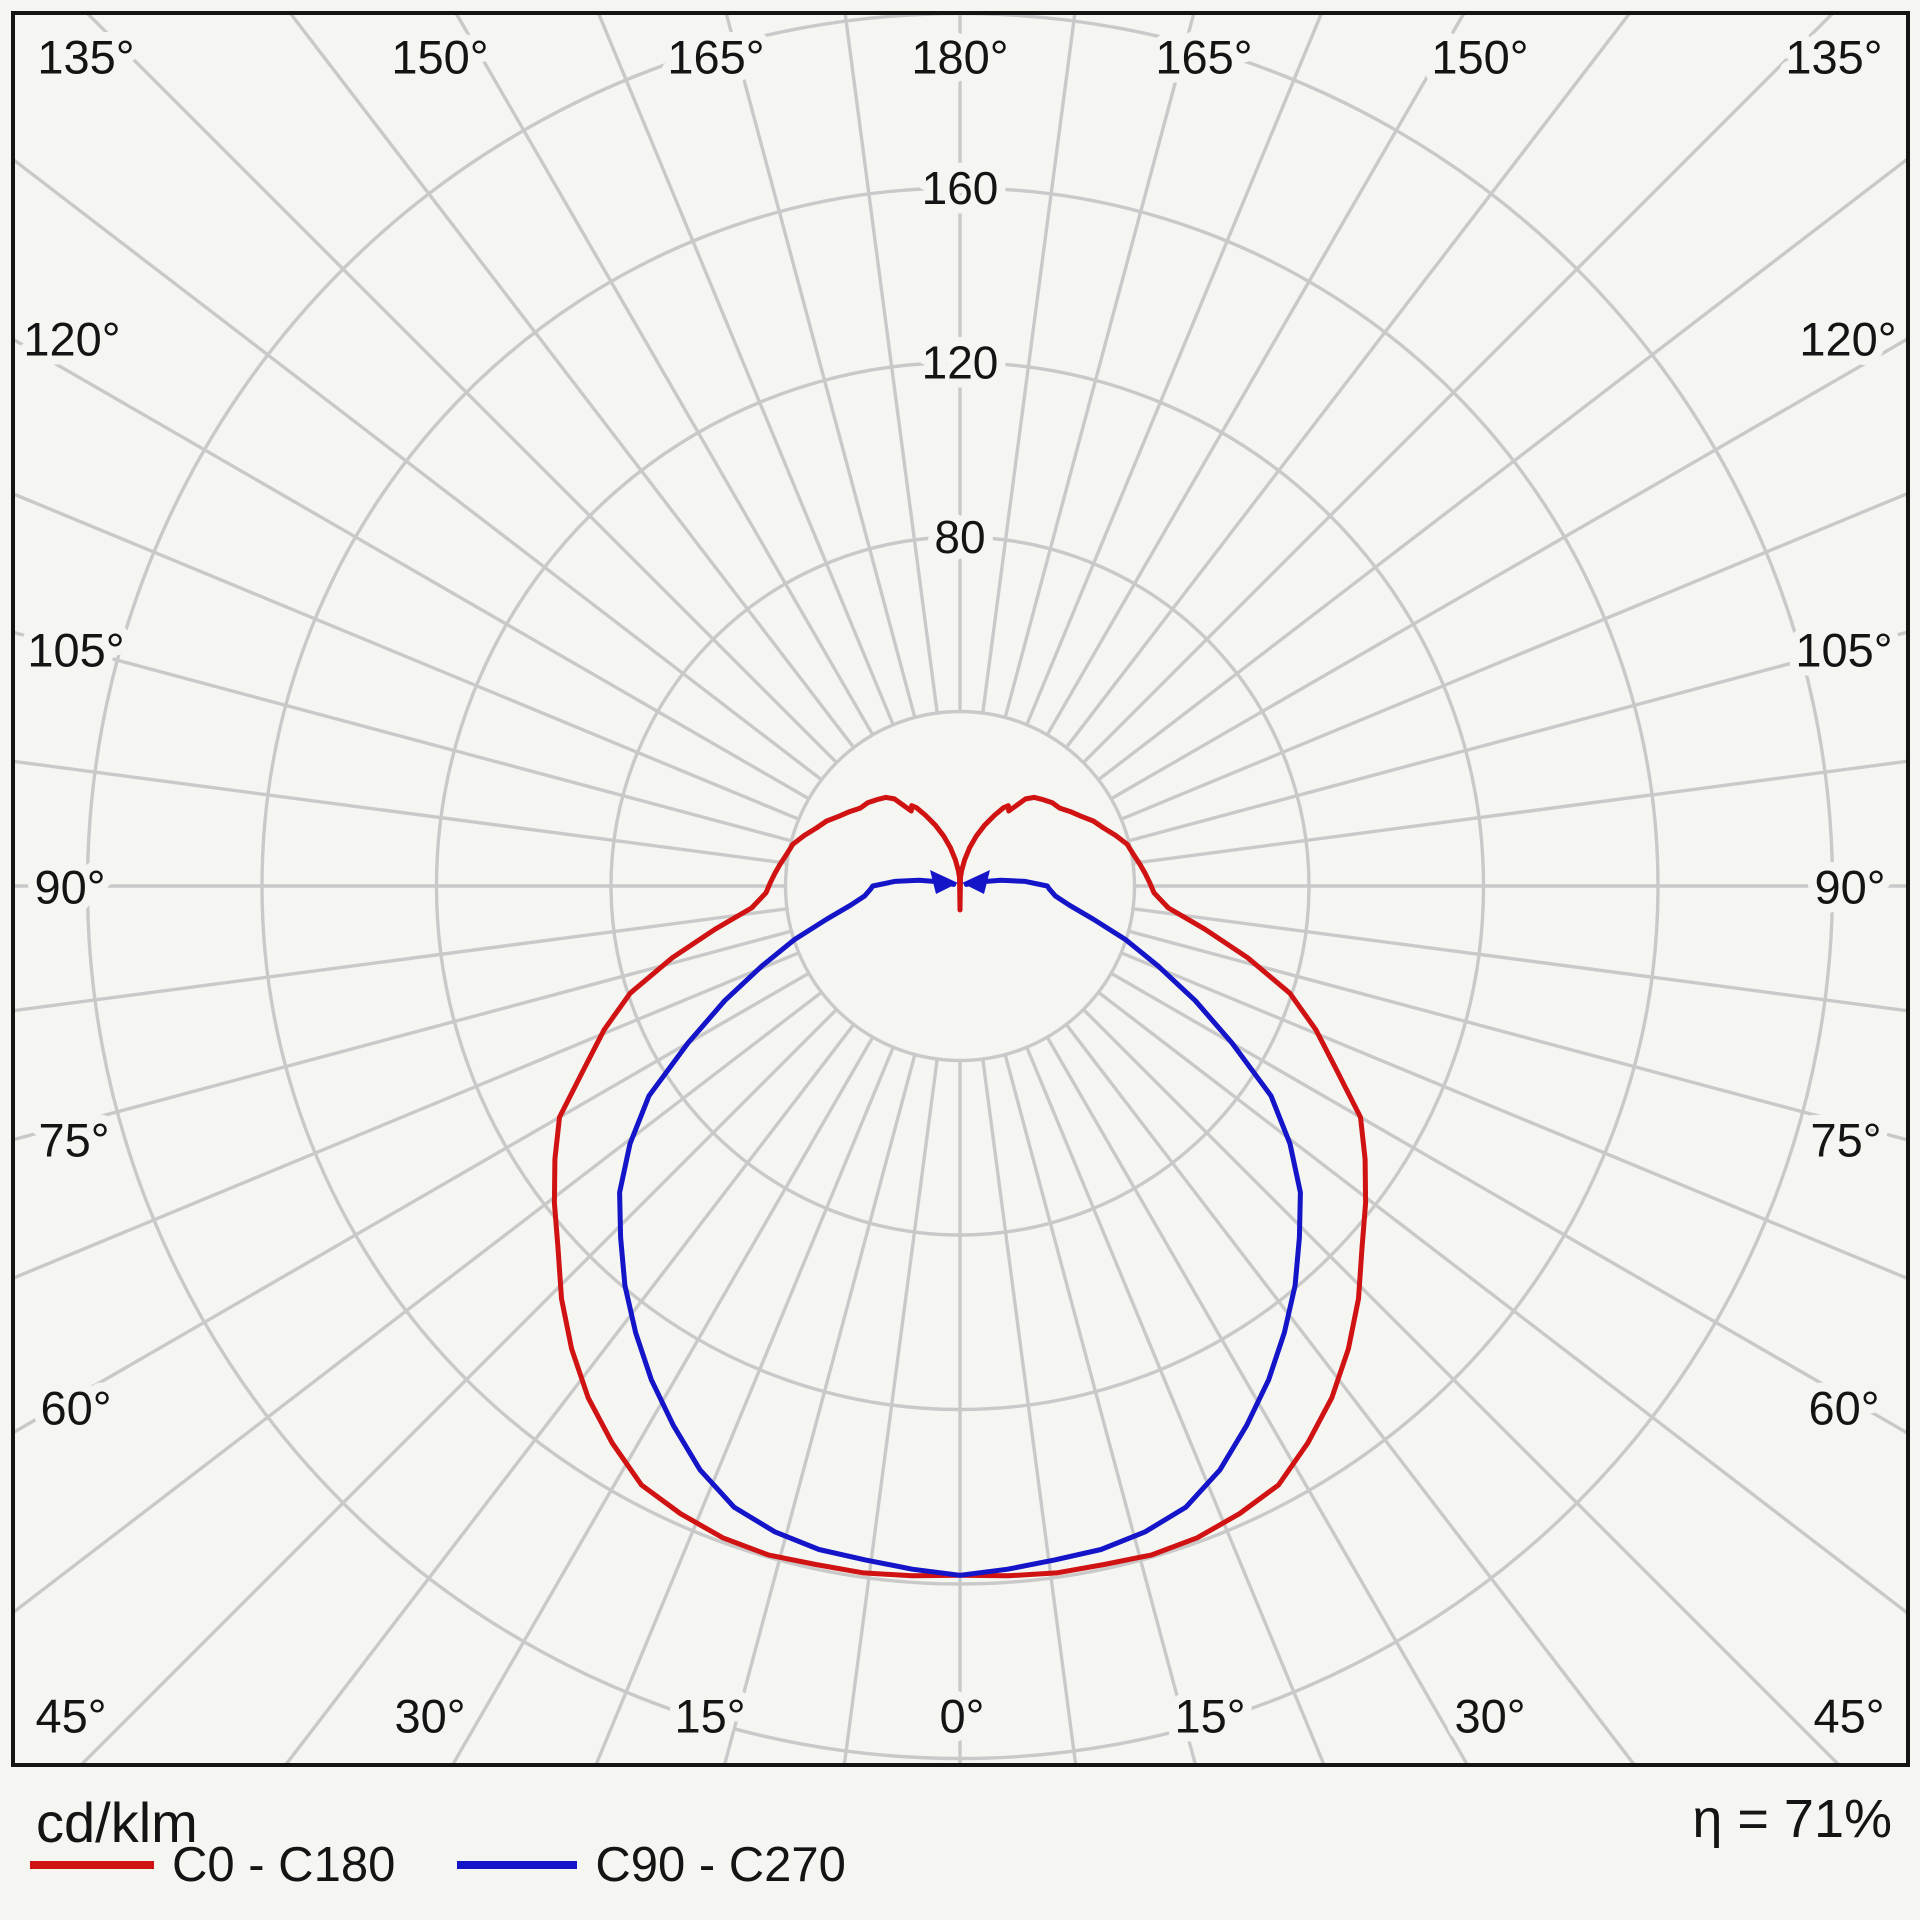 This screenshot has width=1920, height=1920. What do you see at coordinates (960, 1227) in the screenshot?
I see `curve-C90-C270` at bounding box center [960, 1227].